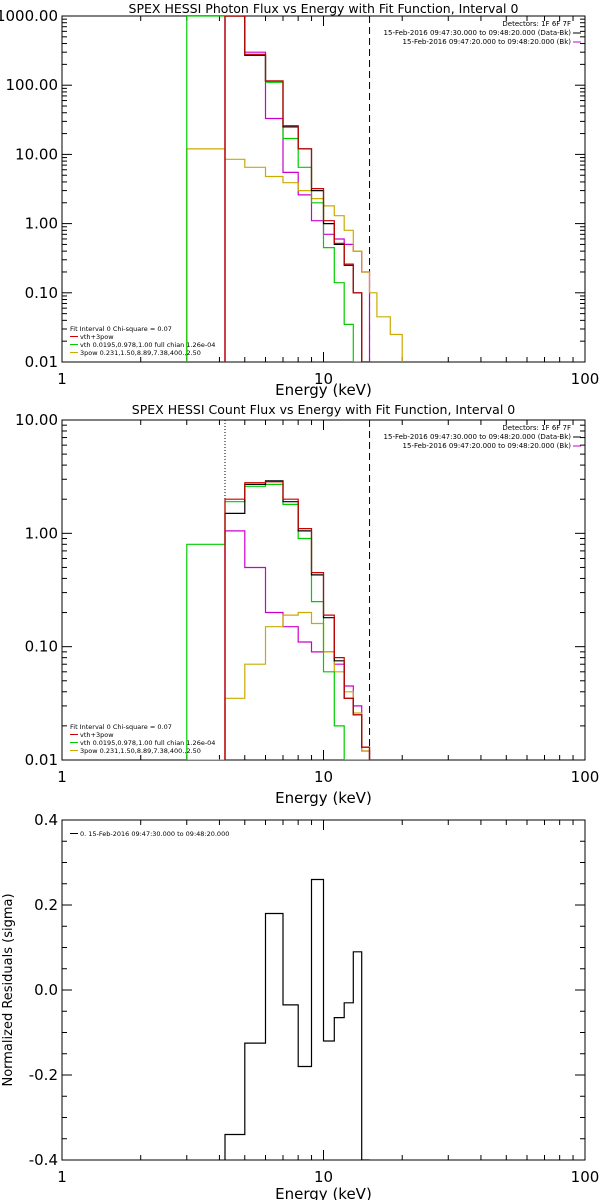 Image resolution: width=600 pixels, height=1204 pixels. What do you see at coordinates (43, 1160) in the screenshot?
I see `y-tick-label: -0.4` at bounding box center [43, 1160].